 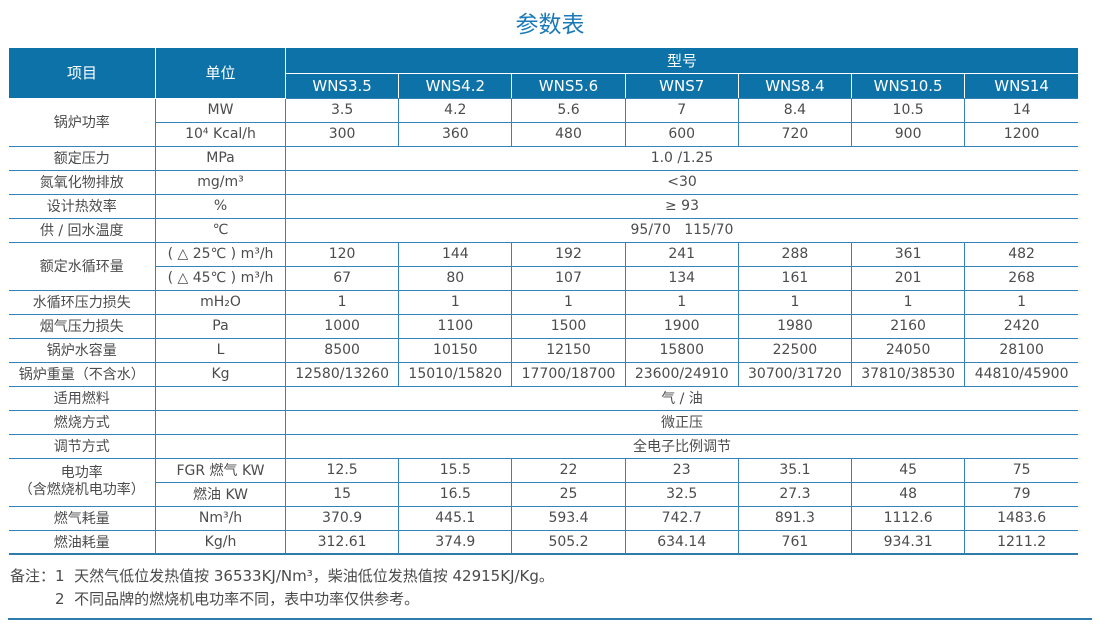 I want to click on value-cell: 10.5, so click(x=908, y=110).